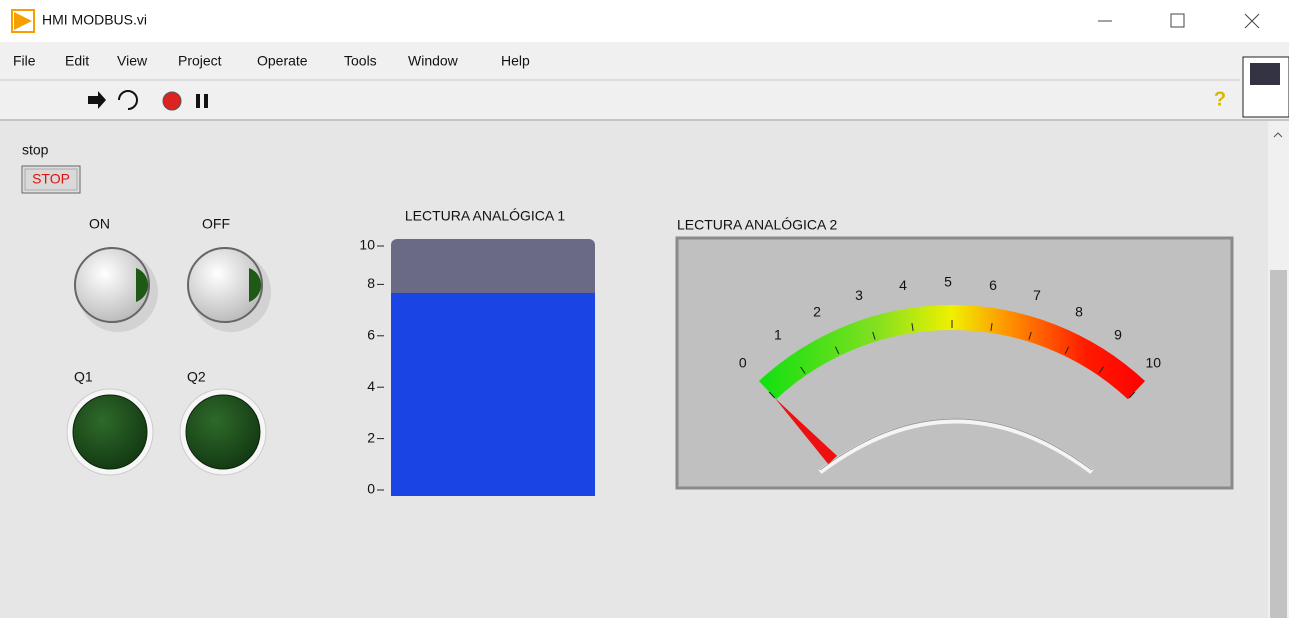 This screenshot has width=1289, height=618. Describe the element at coordinates (198, 101) in the screenshot. I see `pause-a` at that location.